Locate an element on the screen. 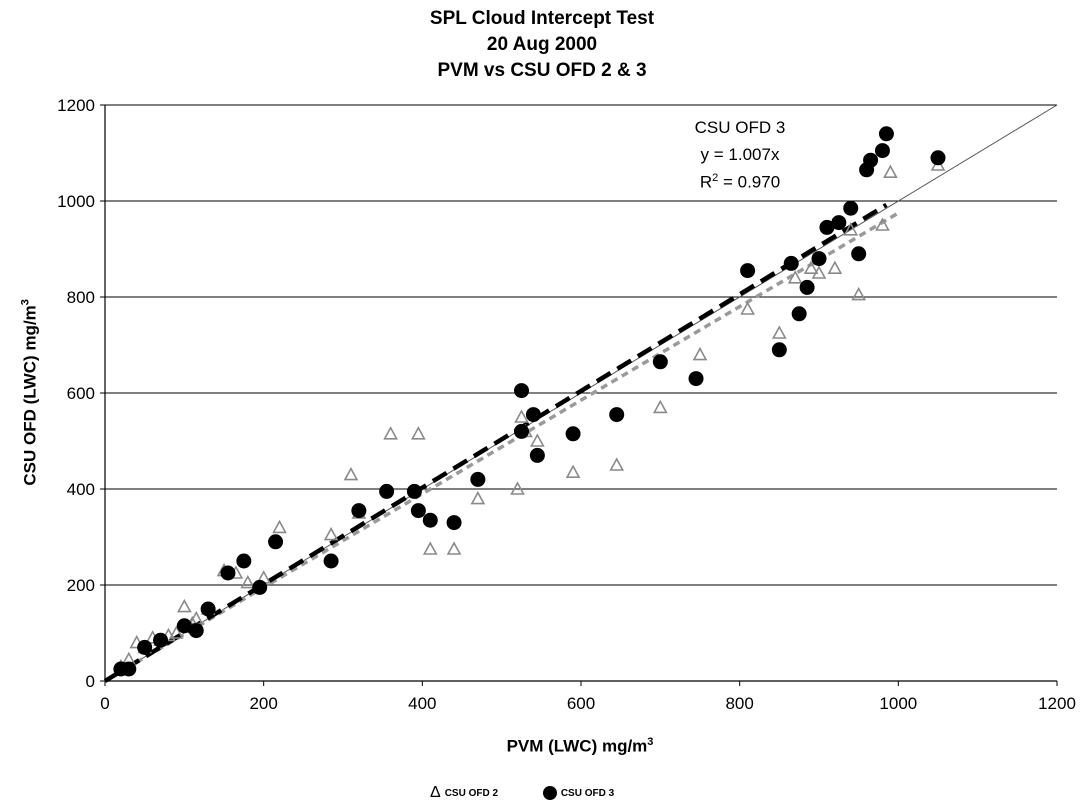  r2-value: = 0.970 is located at coordinates (749, 182).